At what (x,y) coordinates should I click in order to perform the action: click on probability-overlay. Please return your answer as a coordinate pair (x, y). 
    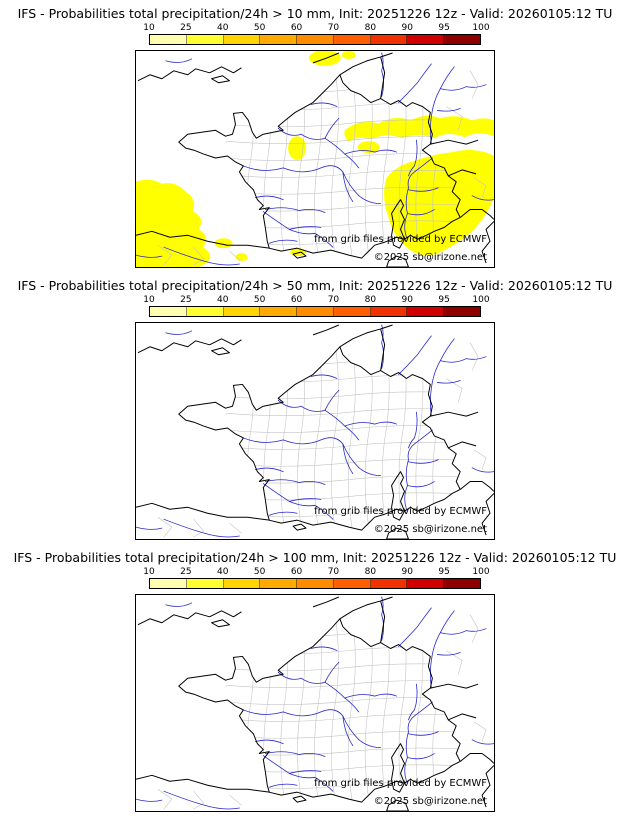
    Looking at the image, I should click on (315, 159).